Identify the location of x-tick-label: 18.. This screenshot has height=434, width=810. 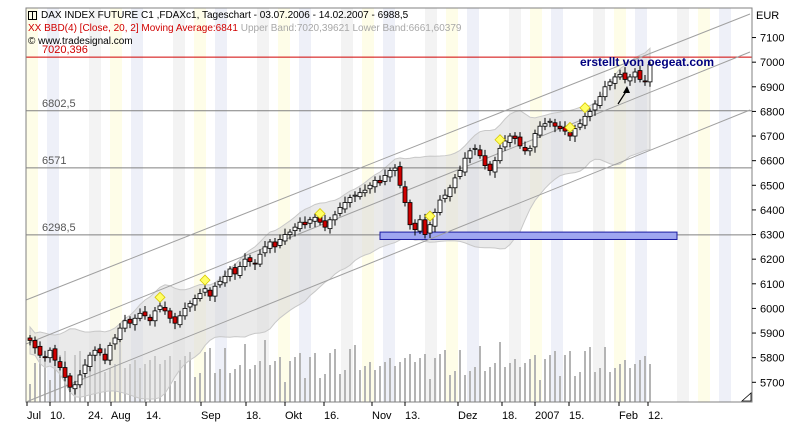
(509, 416).